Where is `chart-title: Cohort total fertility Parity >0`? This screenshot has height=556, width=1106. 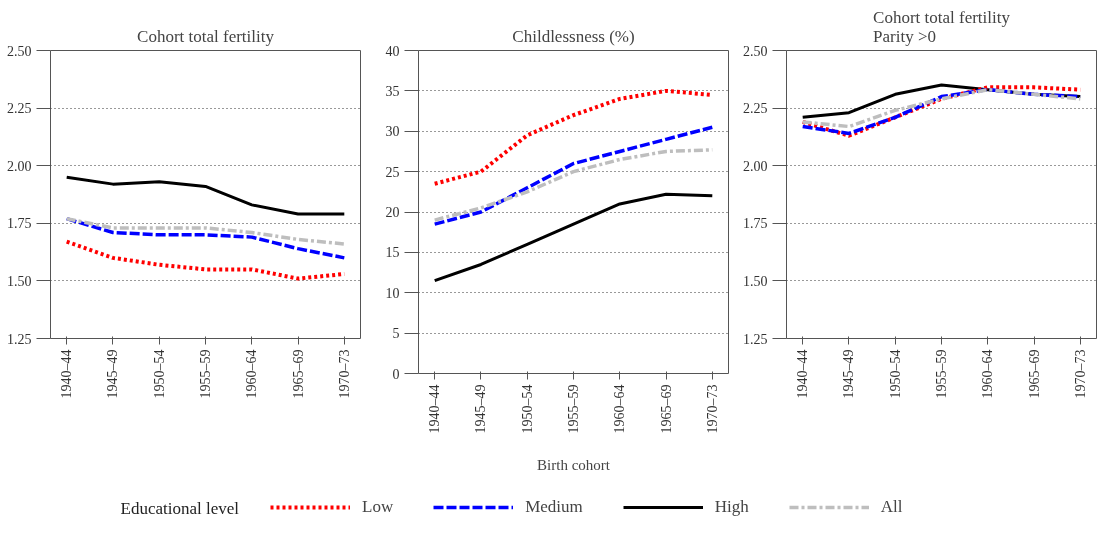
chart-title: Cohort total fertility Parity >0 is located at coordinates (942, 26).